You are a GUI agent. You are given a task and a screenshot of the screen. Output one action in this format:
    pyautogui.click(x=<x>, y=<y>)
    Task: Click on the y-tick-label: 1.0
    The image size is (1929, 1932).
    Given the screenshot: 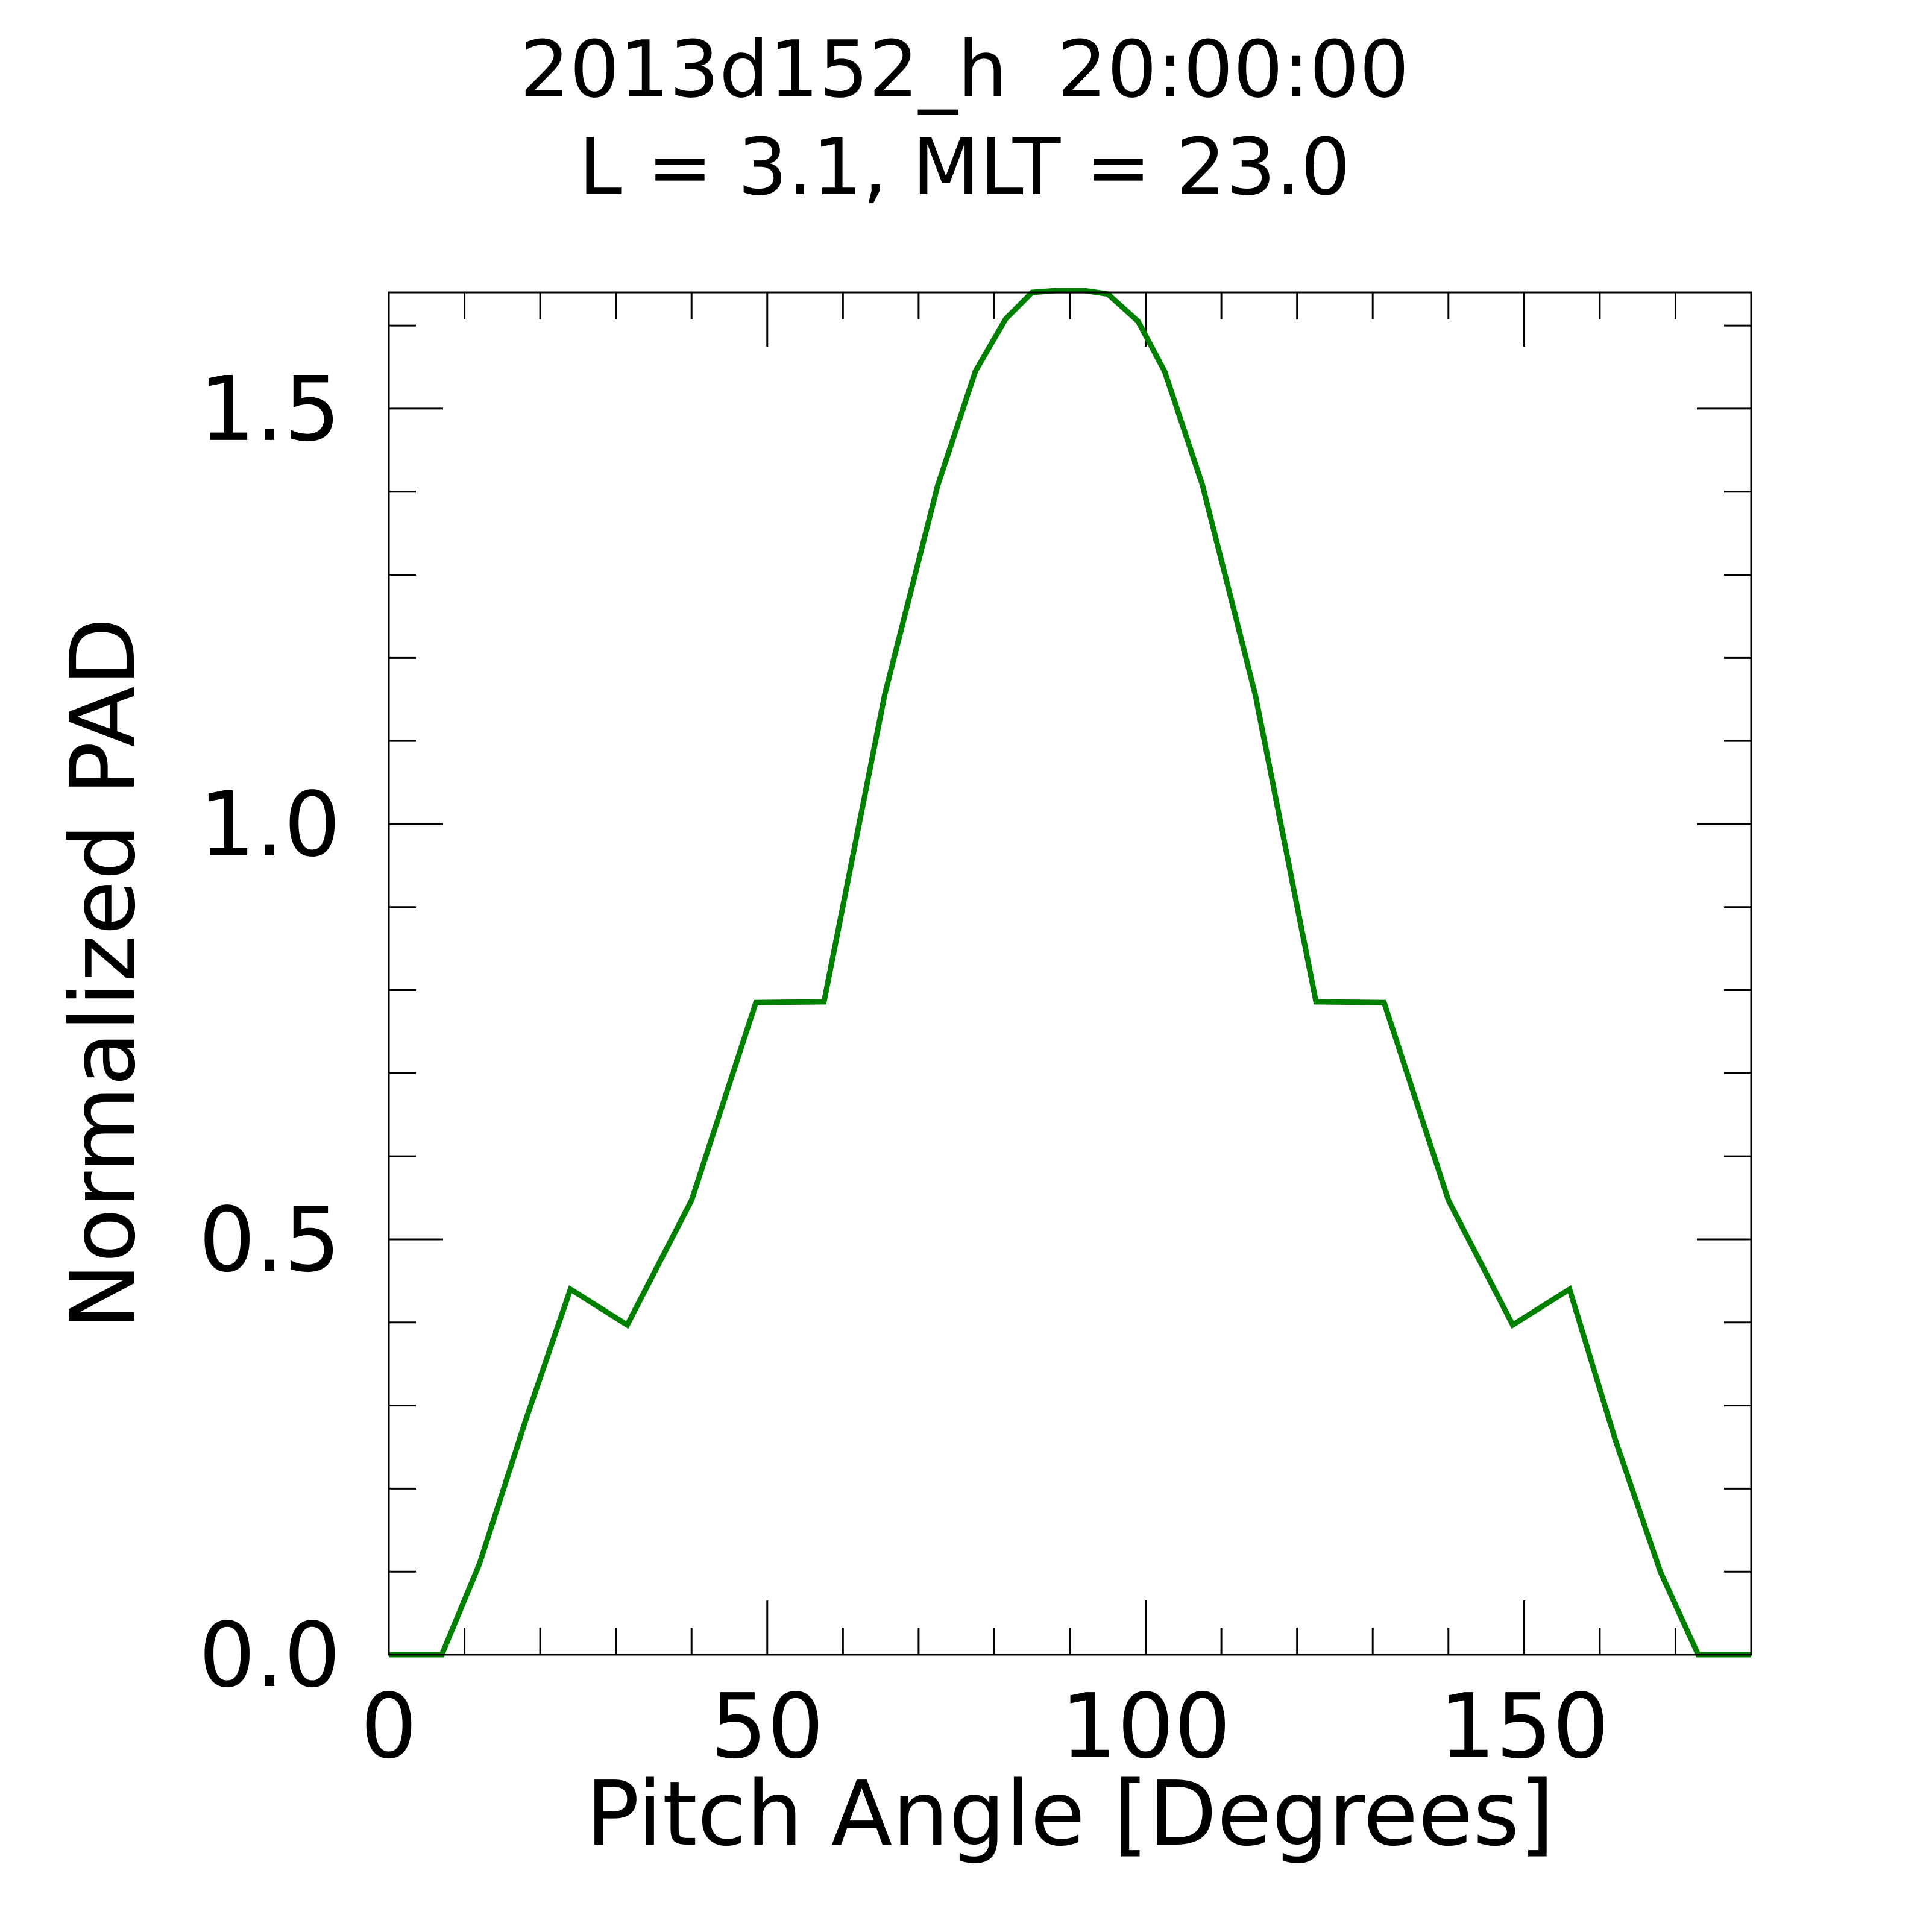 What is the action you would take?
    pyautogui.click(x=270, y=824)
    